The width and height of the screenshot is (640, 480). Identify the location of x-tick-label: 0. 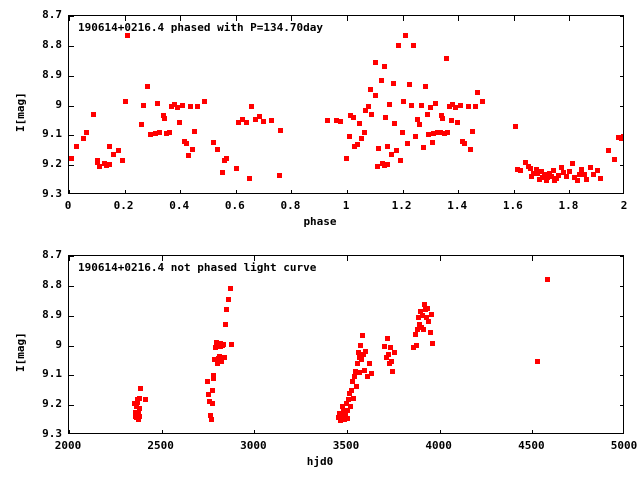
(68, 205).